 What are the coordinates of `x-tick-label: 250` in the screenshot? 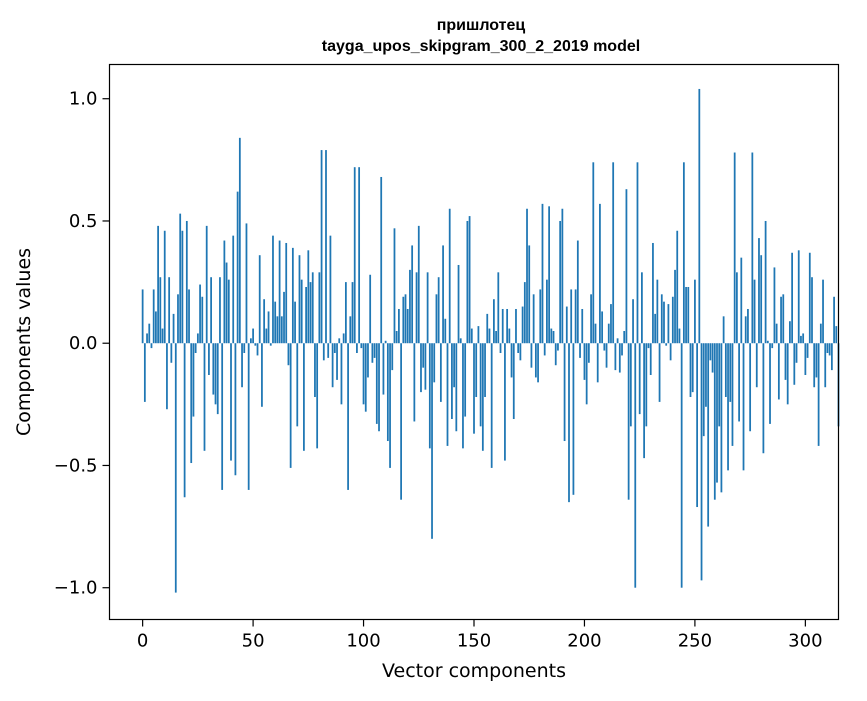 It's located at (695, 641).